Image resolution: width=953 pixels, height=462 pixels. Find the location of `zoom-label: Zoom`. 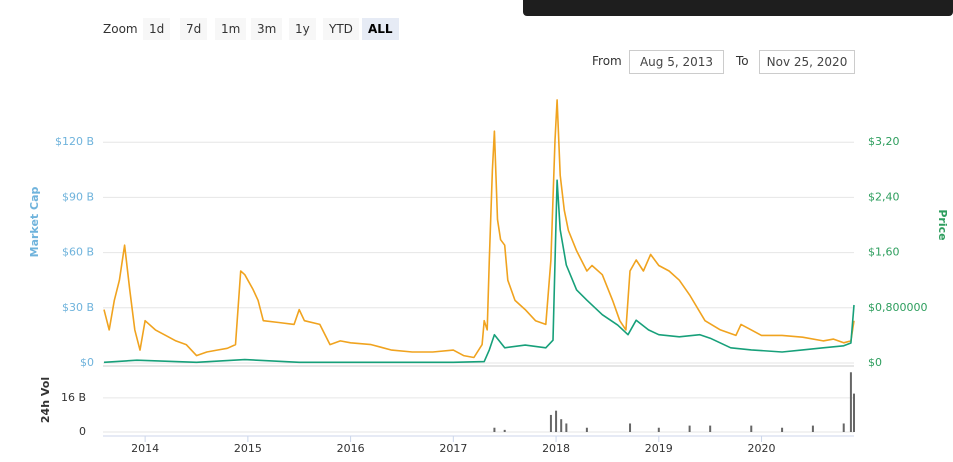

zoom-label: Zoom is located at coordinates (120, 29).